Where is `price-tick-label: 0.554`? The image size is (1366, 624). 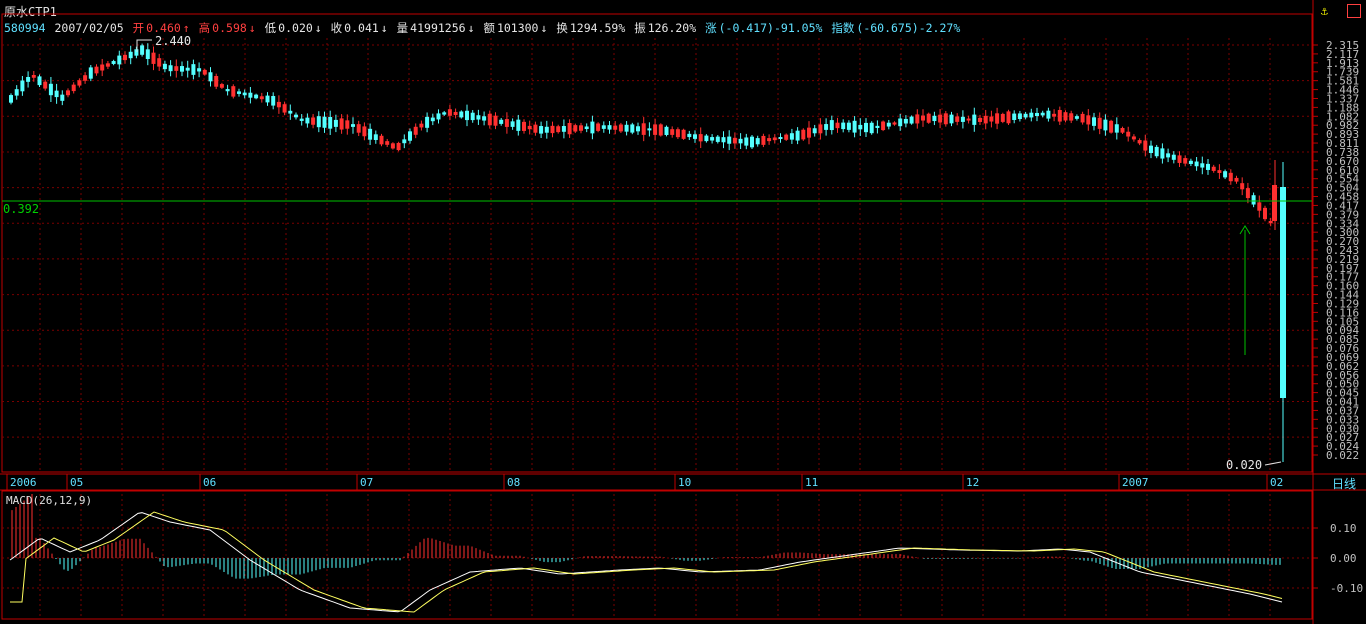
price-tick-label: 0.554 is located at coordinates (1342, 179).